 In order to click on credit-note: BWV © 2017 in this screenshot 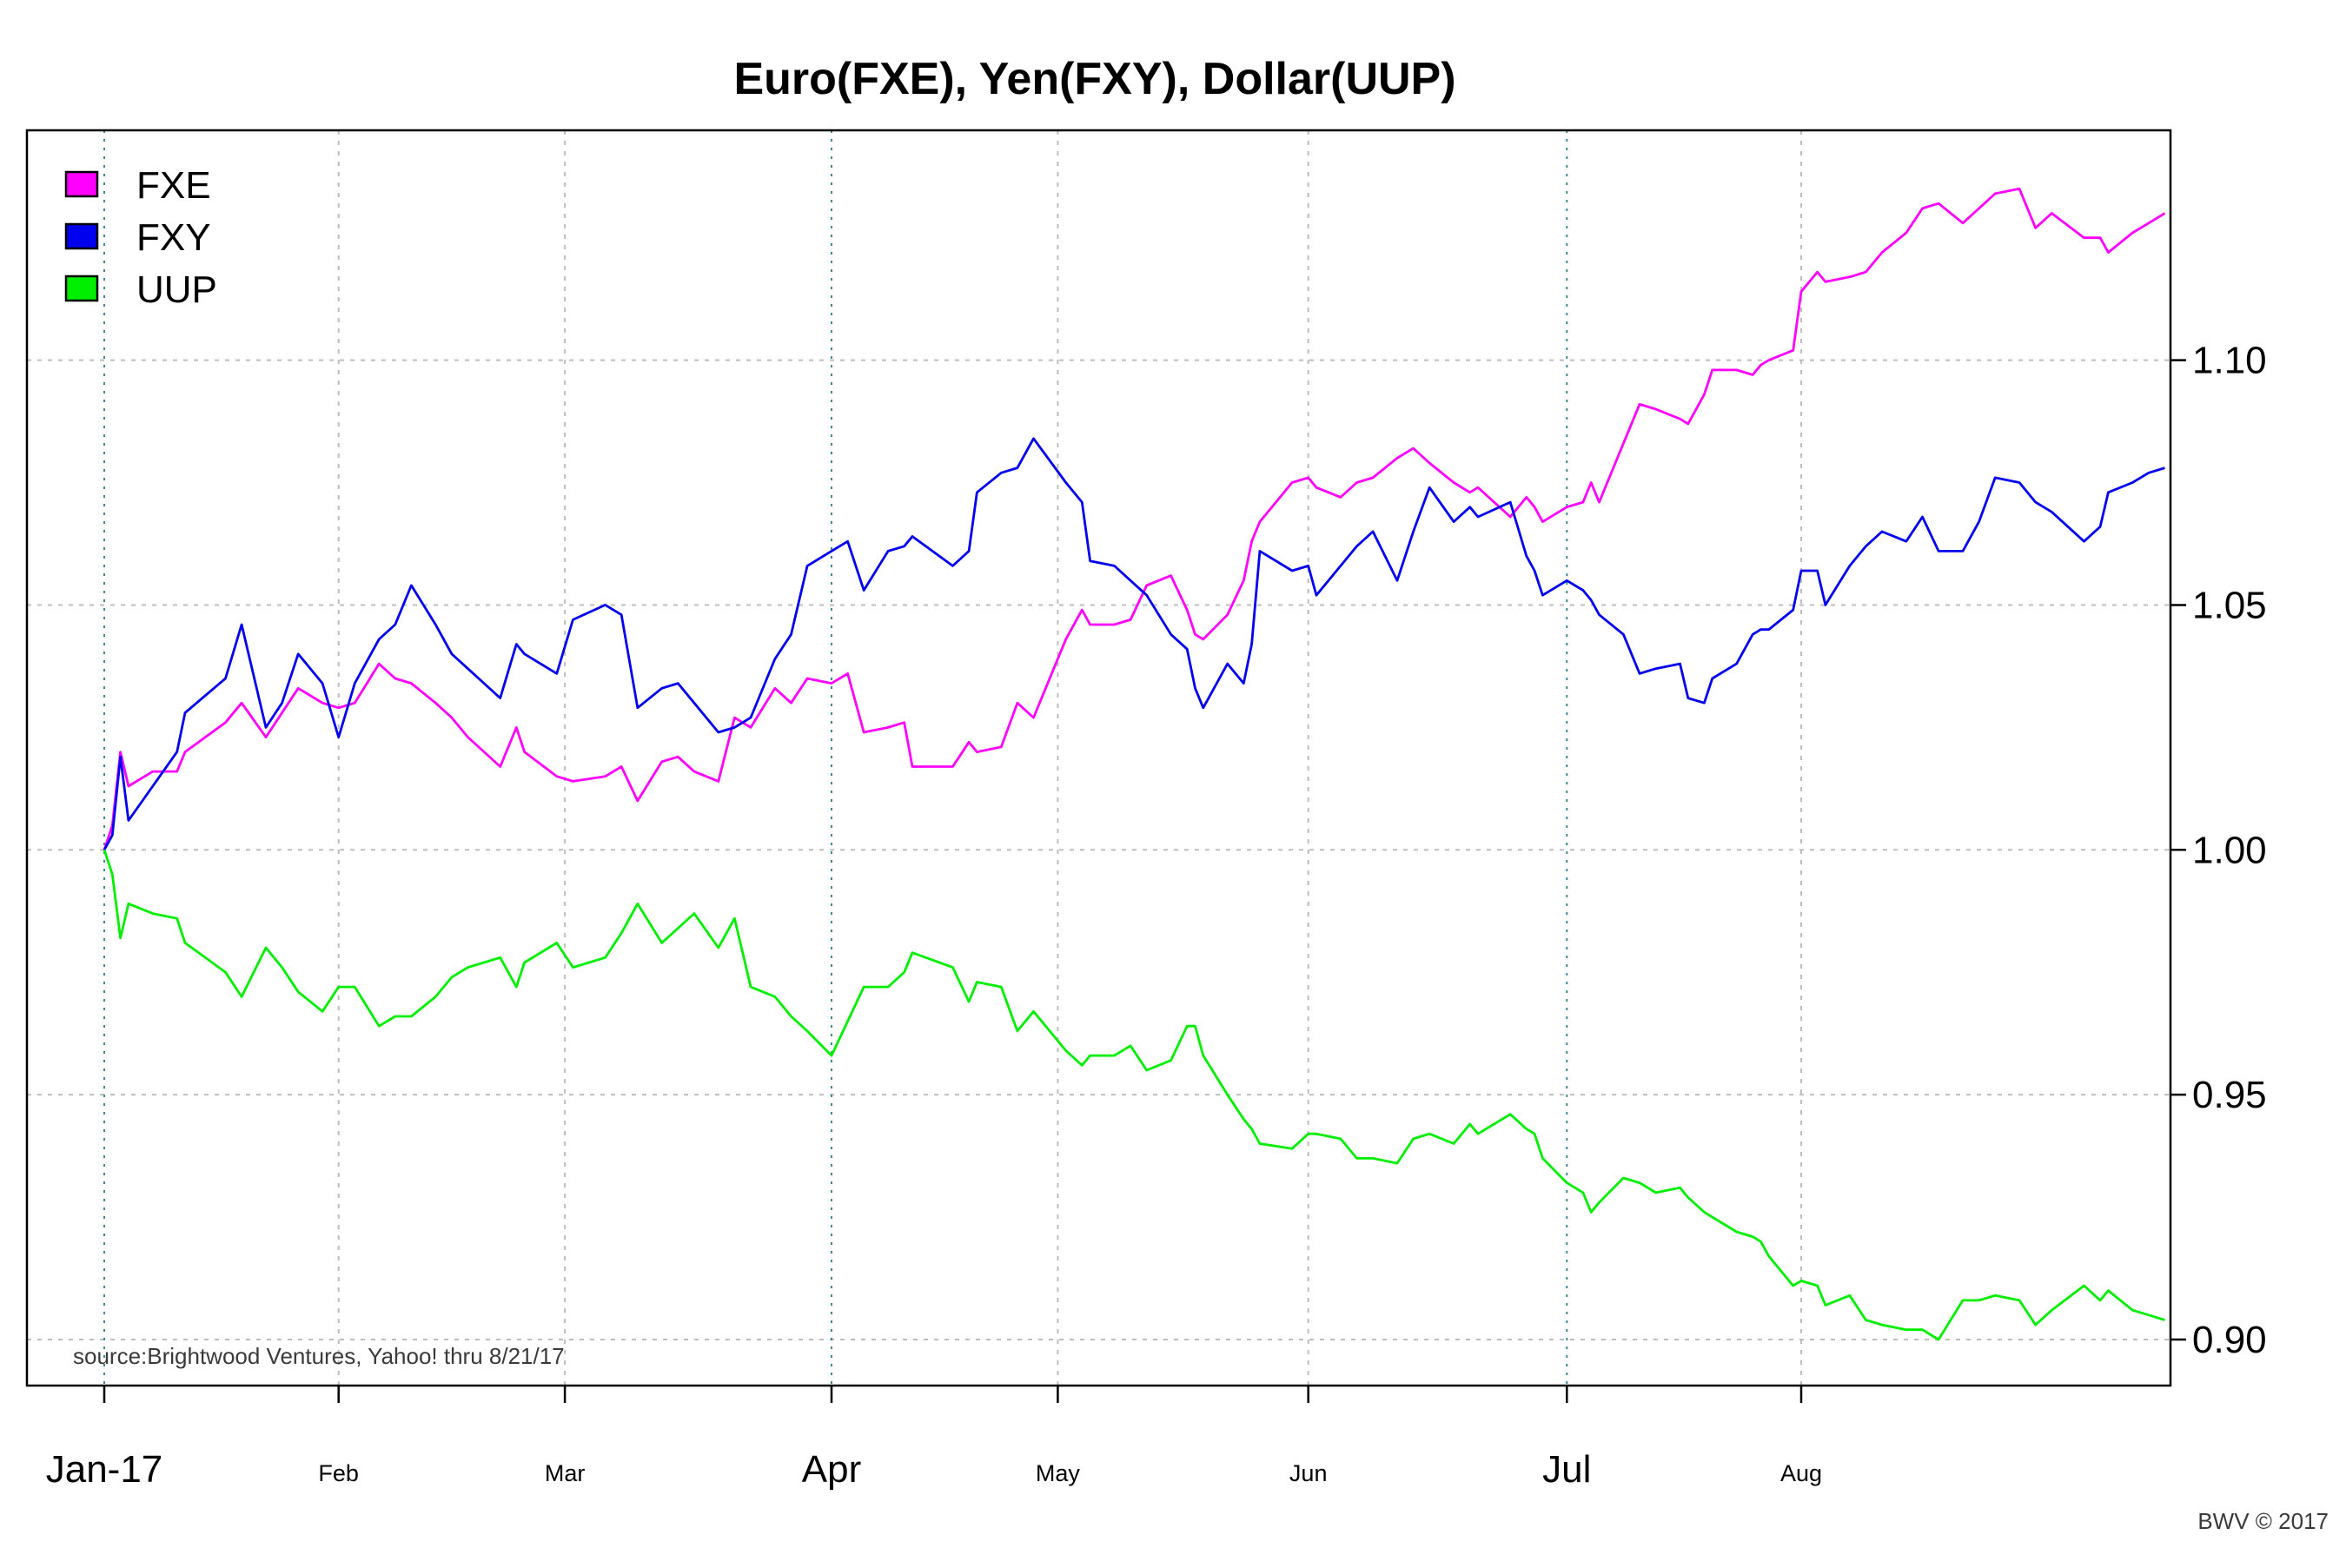, I will do `click(2263, 1521)`.